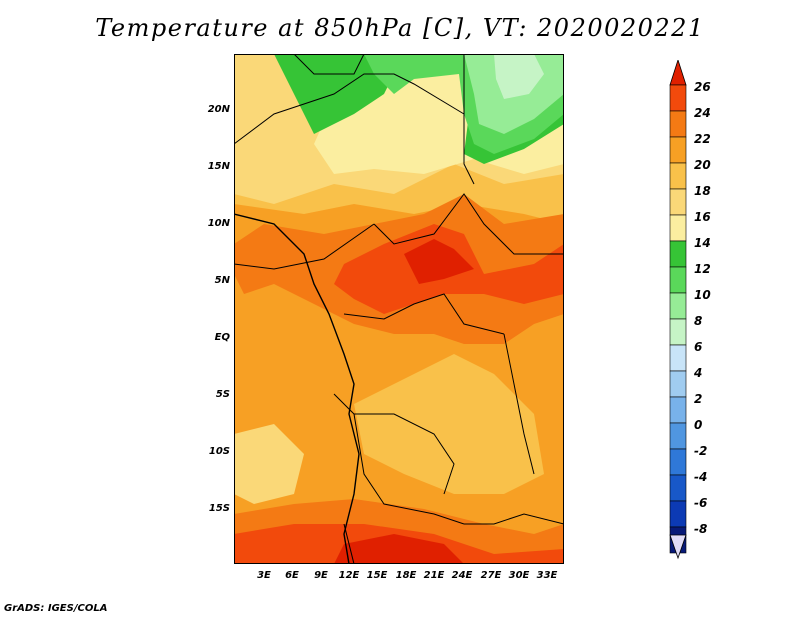 The height and width of the screenshot is (618, 800). Describe the element at coordinates (678, 73) in the screenshot. I see `colorbar-top-arrow` at that location.